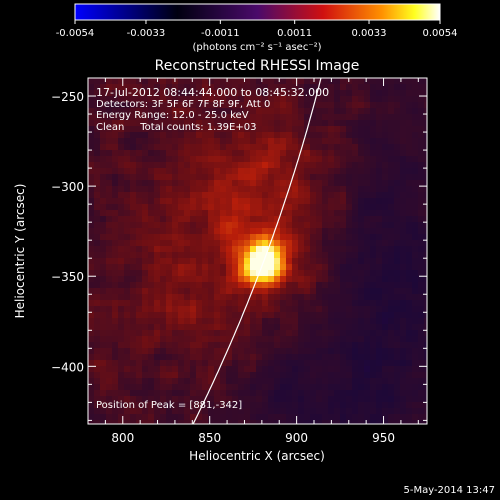  I want to click on x-tick-label: 900, so click(296, 438).